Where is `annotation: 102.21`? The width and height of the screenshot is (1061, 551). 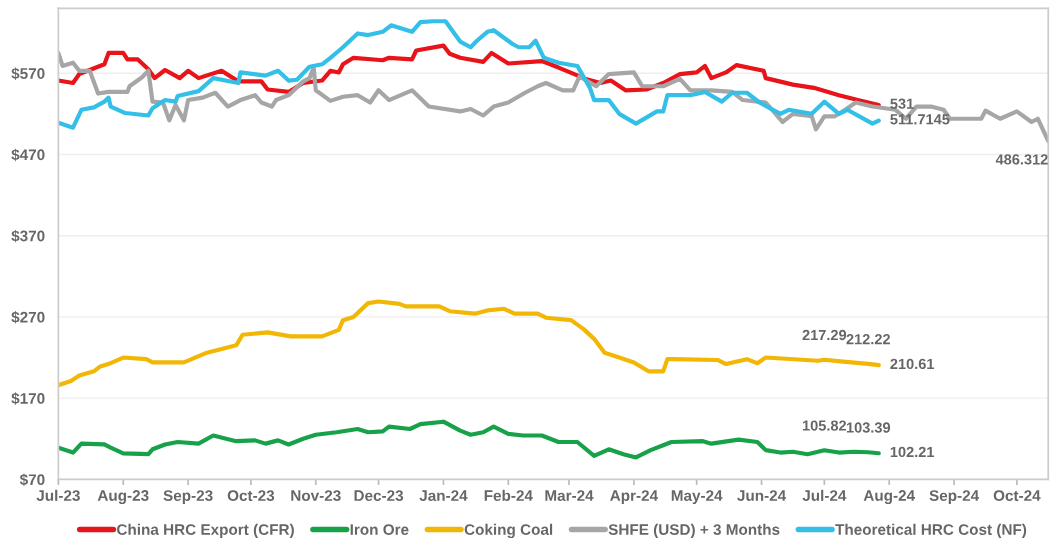 annotation: 102.21 is located at coordinates (912, 452).